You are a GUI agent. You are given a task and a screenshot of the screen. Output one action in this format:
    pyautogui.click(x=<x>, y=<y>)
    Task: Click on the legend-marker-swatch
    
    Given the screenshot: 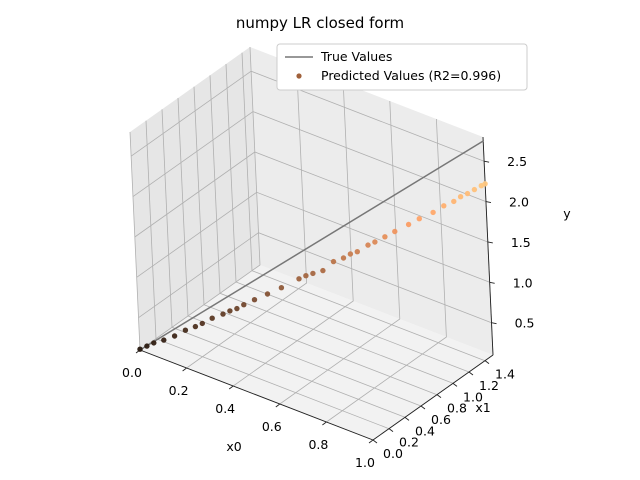 What is the action you would take?
    pyautogui.click(x=299, y=76)
    